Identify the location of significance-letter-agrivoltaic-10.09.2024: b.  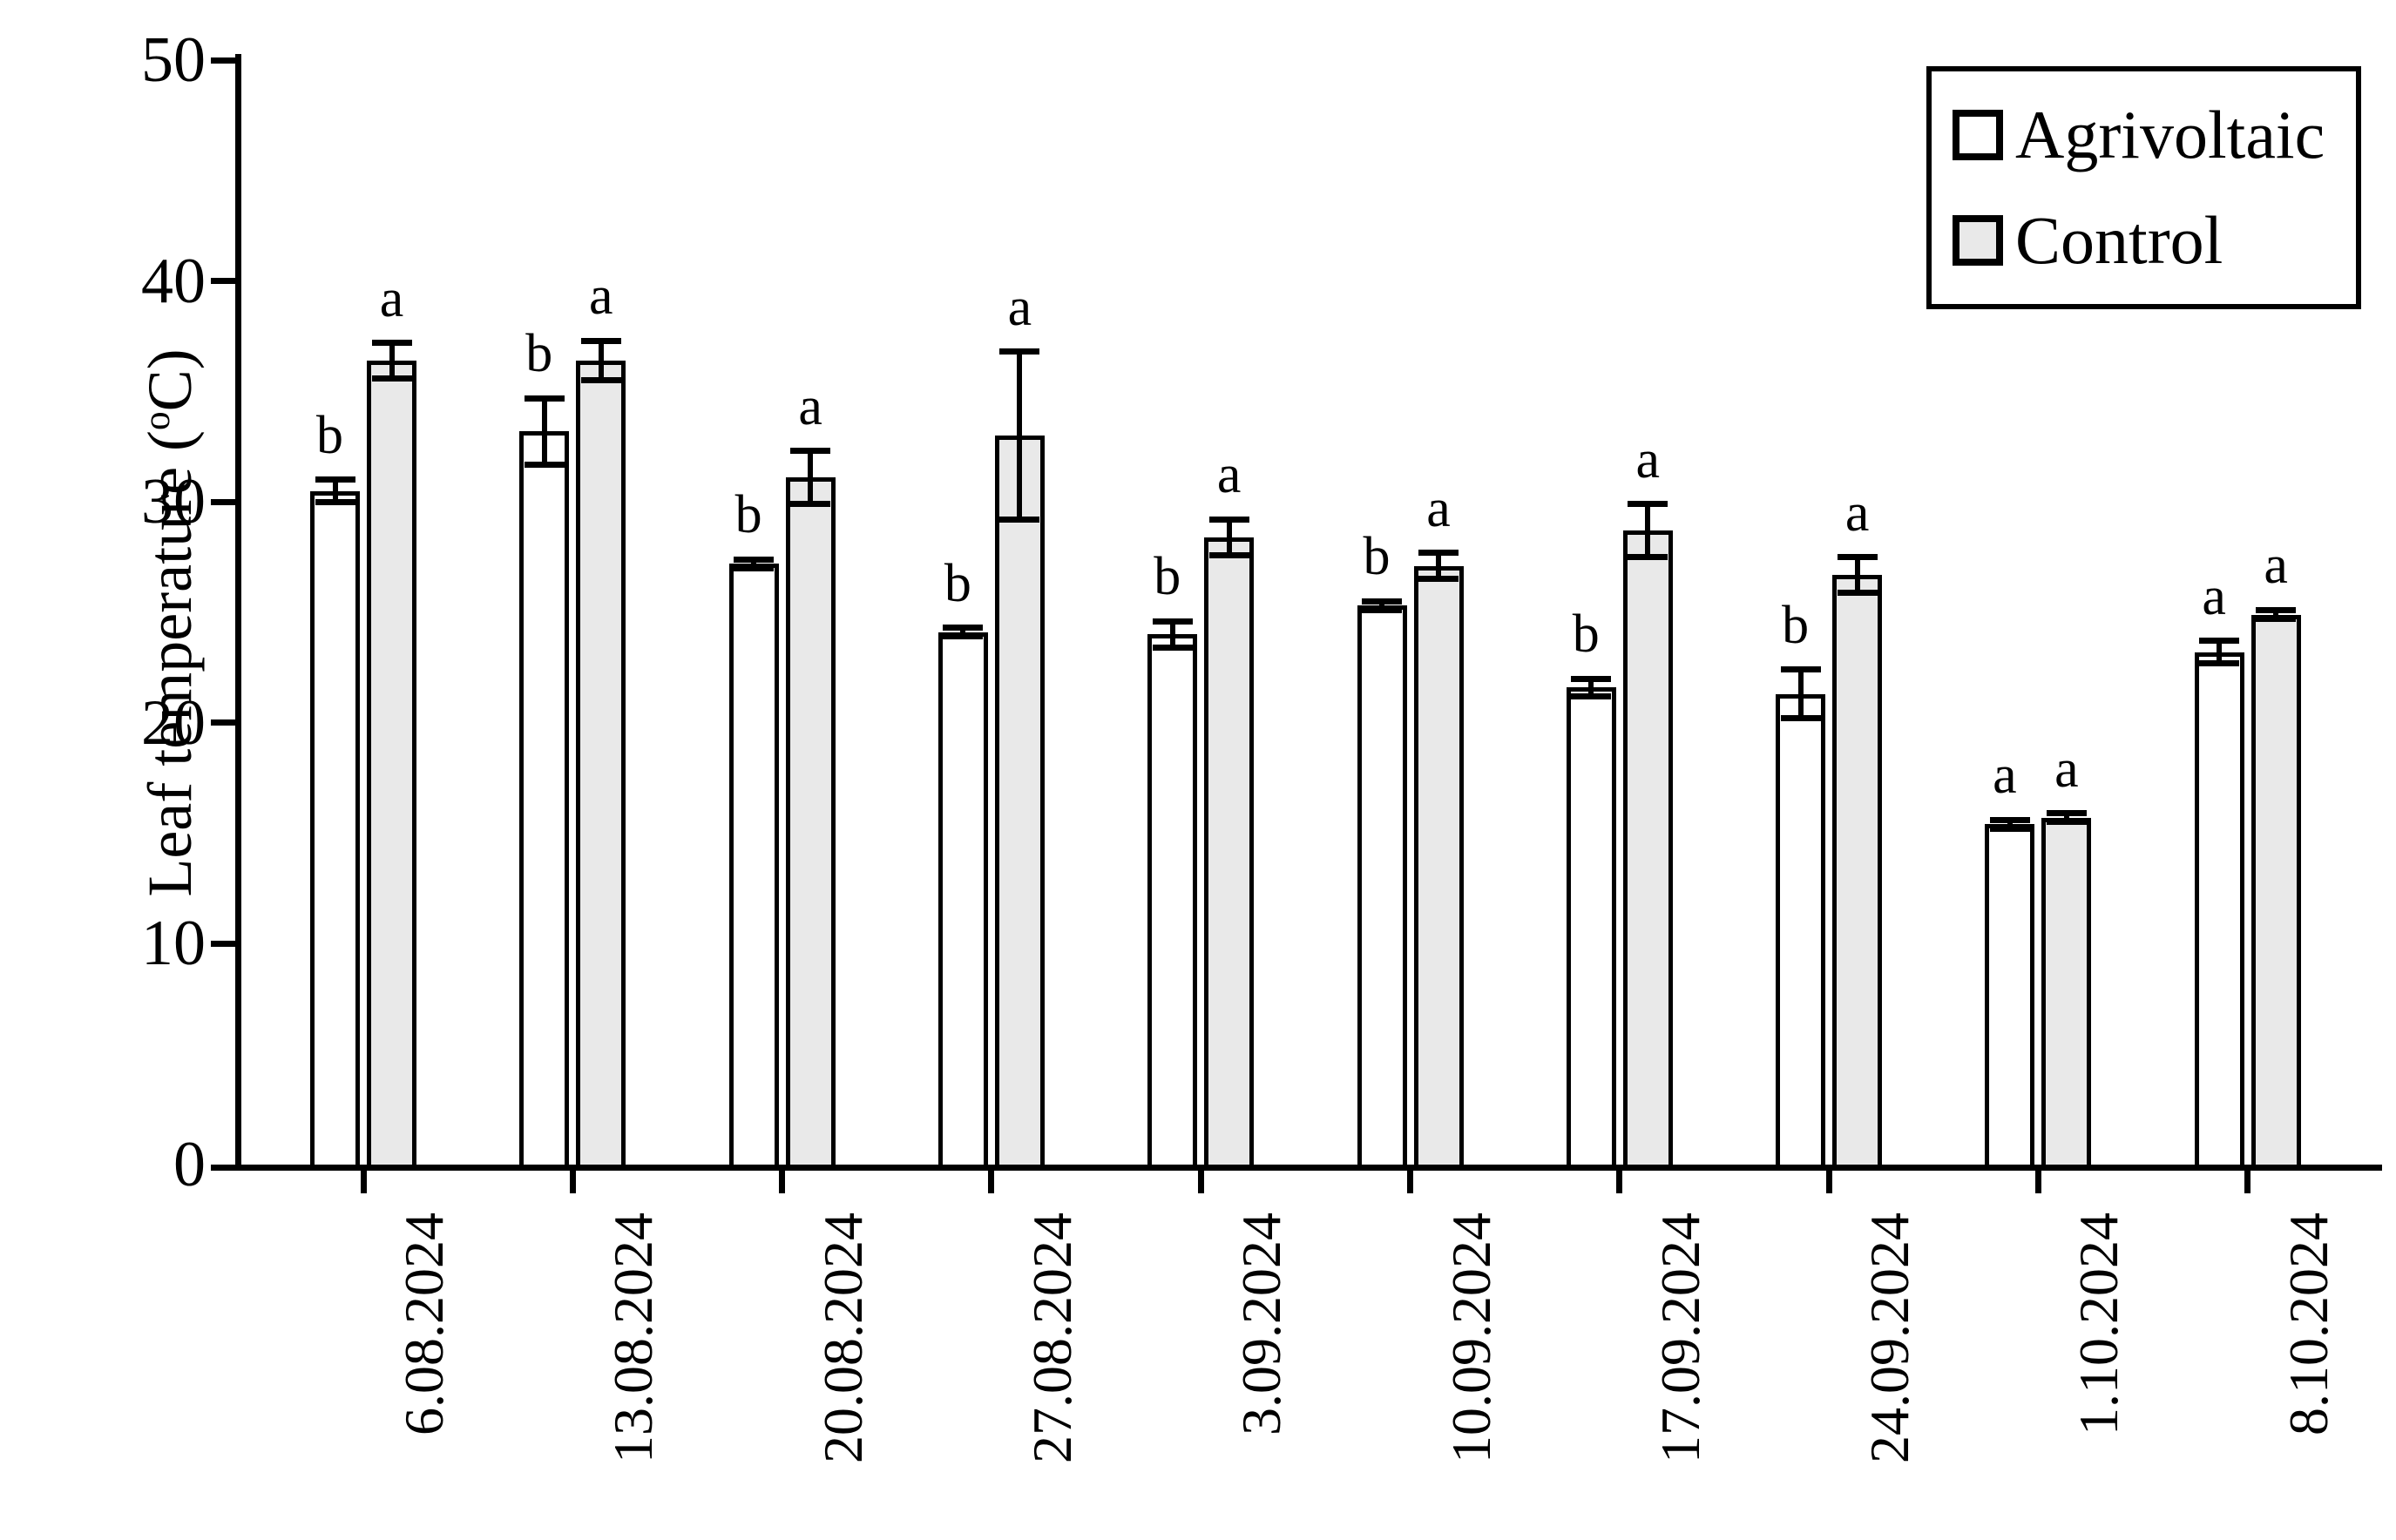
(1377, 557).